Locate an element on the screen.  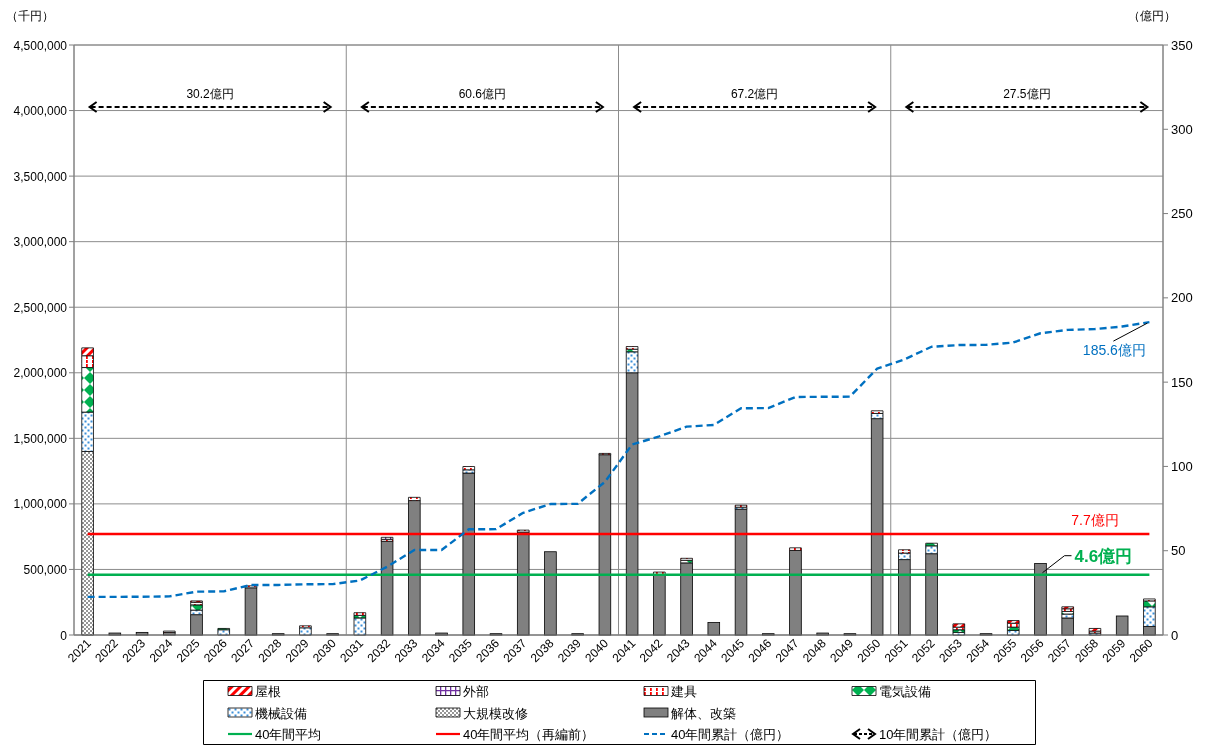
y-tick-label: 2,000,000 is located at coordinates (40, 373).